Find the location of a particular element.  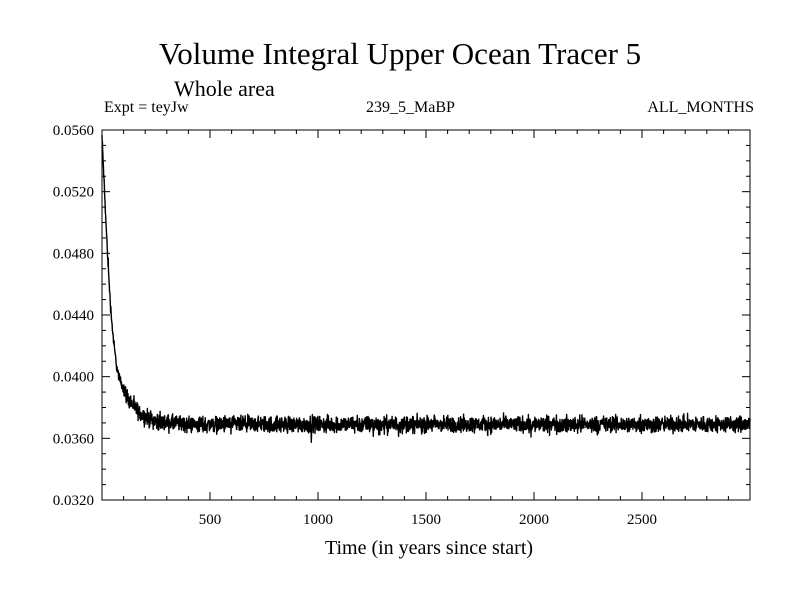

y-tick-label: 0.0360 is located at coordinates (73, 439).